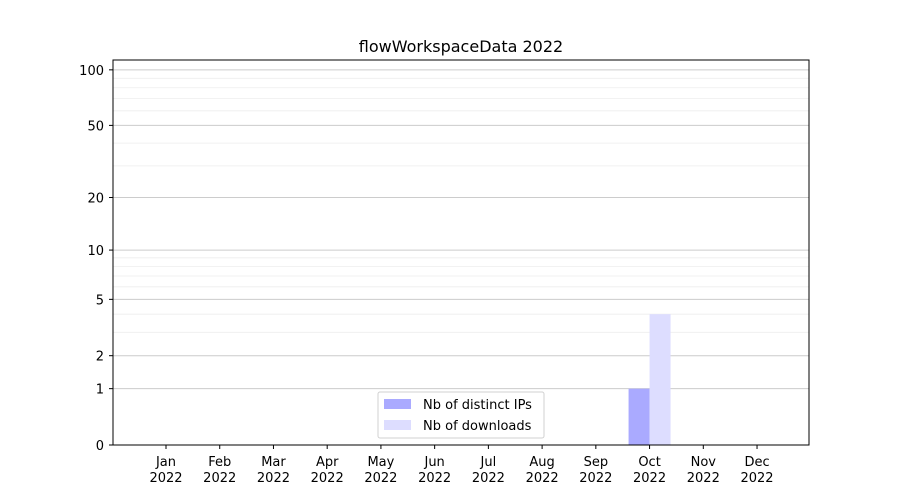 The width and height of the screenshot is (900, 504). What do you see at coordinates (165, 462) in the screenshot?
I see `x-tick-label: Jan` at bounding box center [165, 462].